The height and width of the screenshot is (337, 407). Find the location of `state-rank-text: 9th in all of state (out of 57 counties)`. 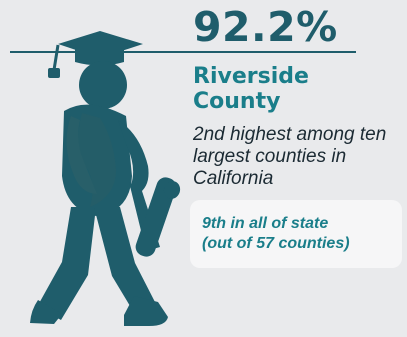

state-rank-text: 9th in all of state (out of 57 counties) is located at coordinates (300, 234).